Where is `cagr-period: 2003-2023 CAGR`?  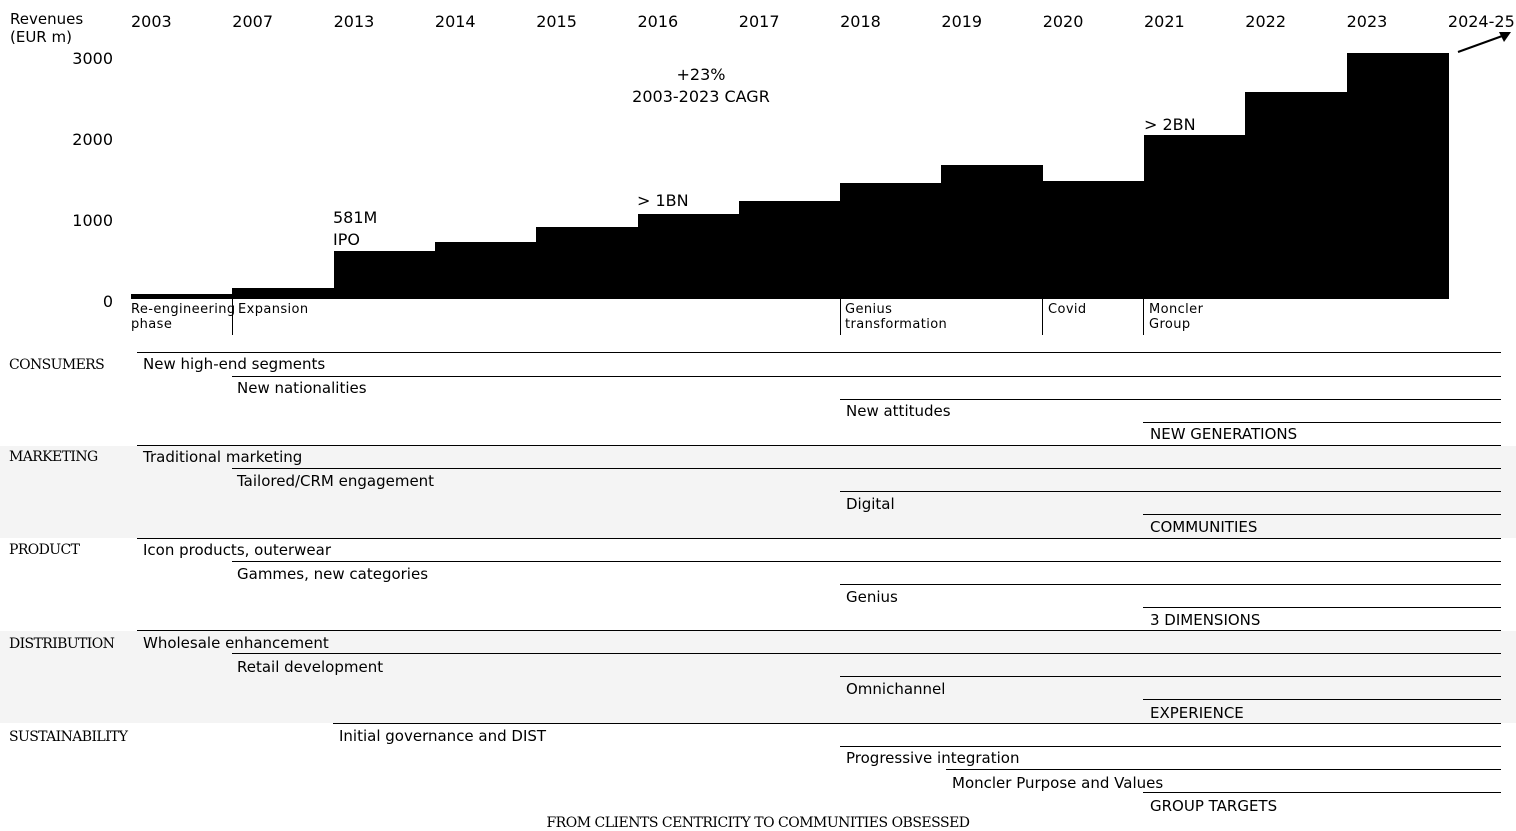
cagr-period: 2003-2023 CAGR is located at coordinates (701, 96).